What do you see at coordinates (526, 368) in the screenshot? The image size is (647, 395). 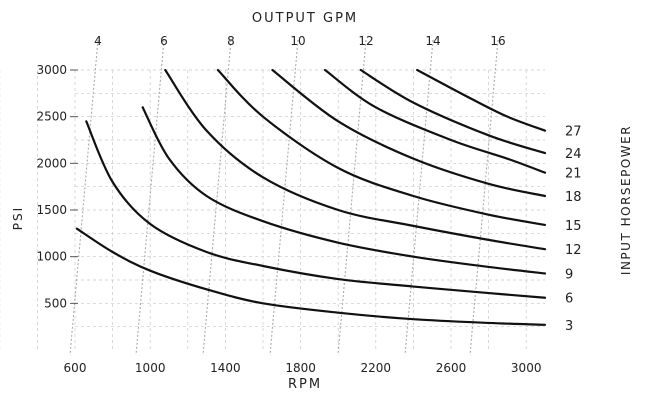 I see `x-tick-label: 3000` at bounding box center [526, 368].